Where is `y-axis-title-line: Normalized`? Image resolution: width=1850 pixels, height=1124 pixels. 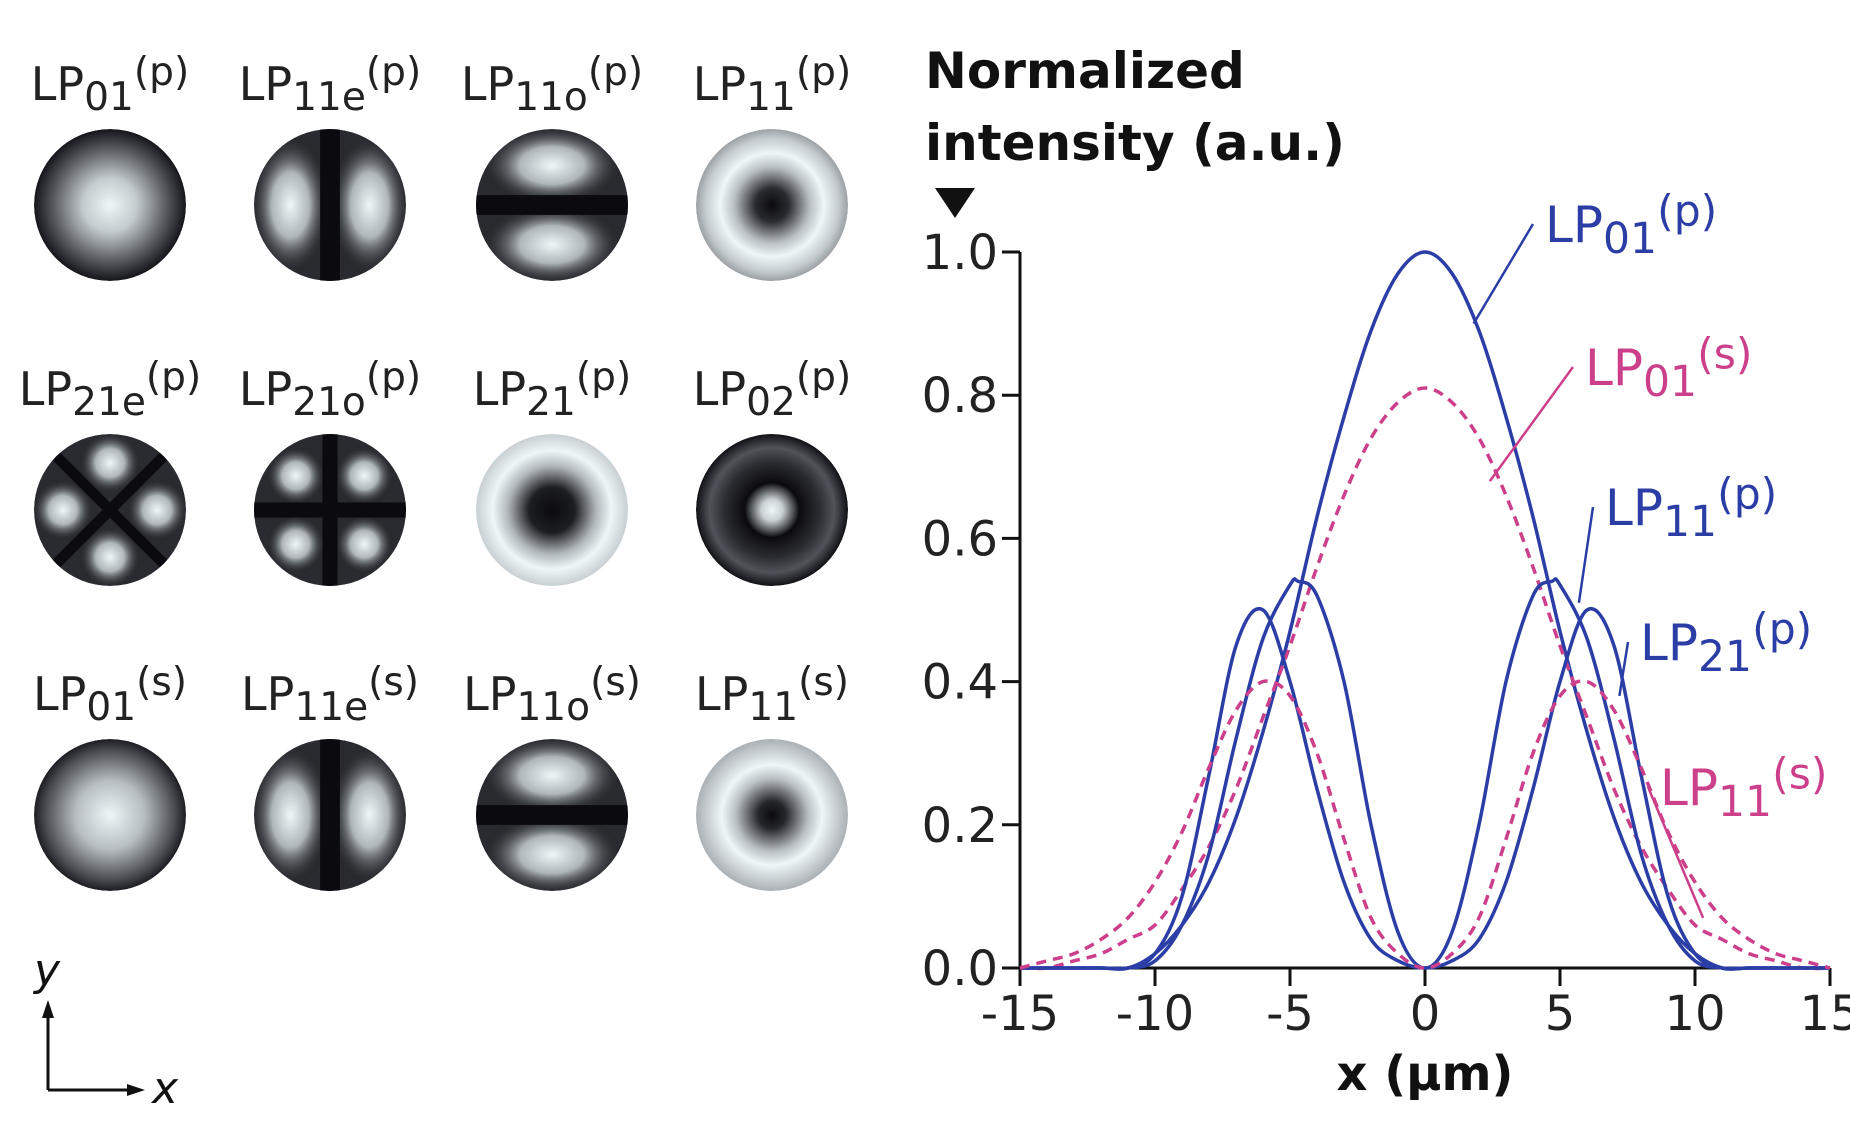 y-axis-title-line: Normalized is located at coordinates (1085, 71).